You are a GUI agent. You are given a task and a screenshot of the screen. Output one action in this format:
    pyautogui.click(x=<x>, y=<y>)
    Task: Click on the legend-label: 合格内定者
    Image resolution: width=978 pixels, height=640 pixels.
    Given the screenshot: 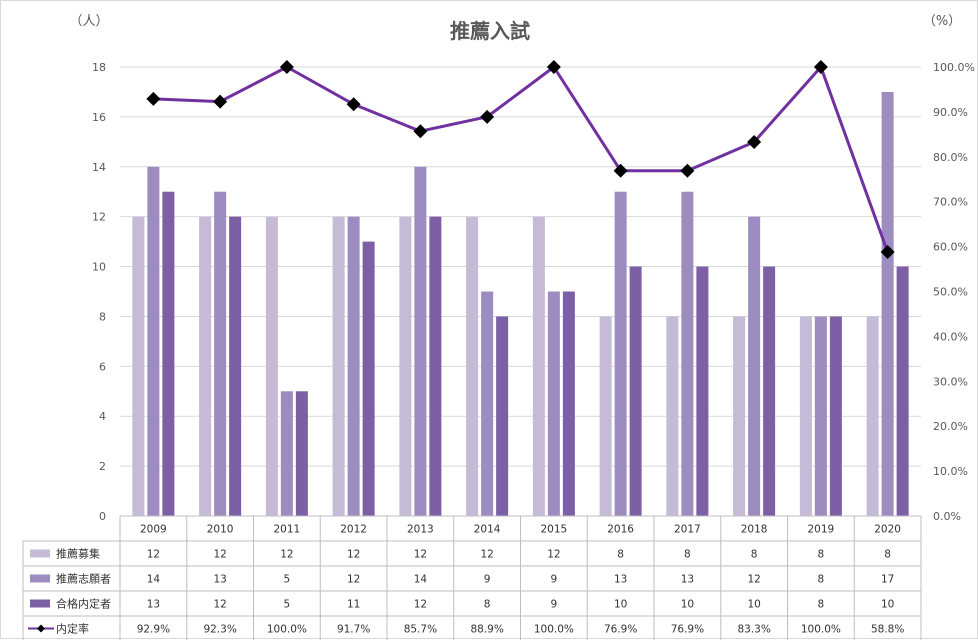 What is the action you would take?
    pyautogui.click(x=83, y=604)
    